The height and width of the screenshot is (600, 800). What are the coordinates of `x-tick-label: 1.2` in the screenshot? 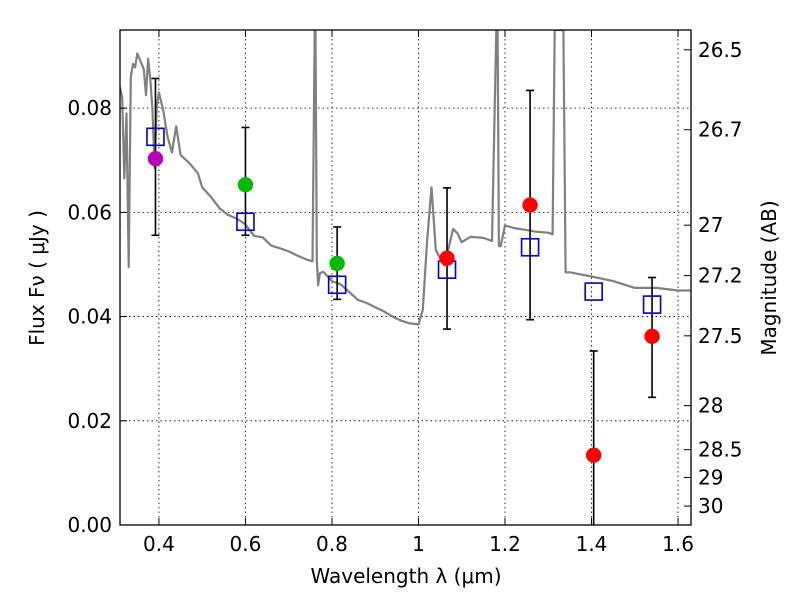 It's located at (505, 544).